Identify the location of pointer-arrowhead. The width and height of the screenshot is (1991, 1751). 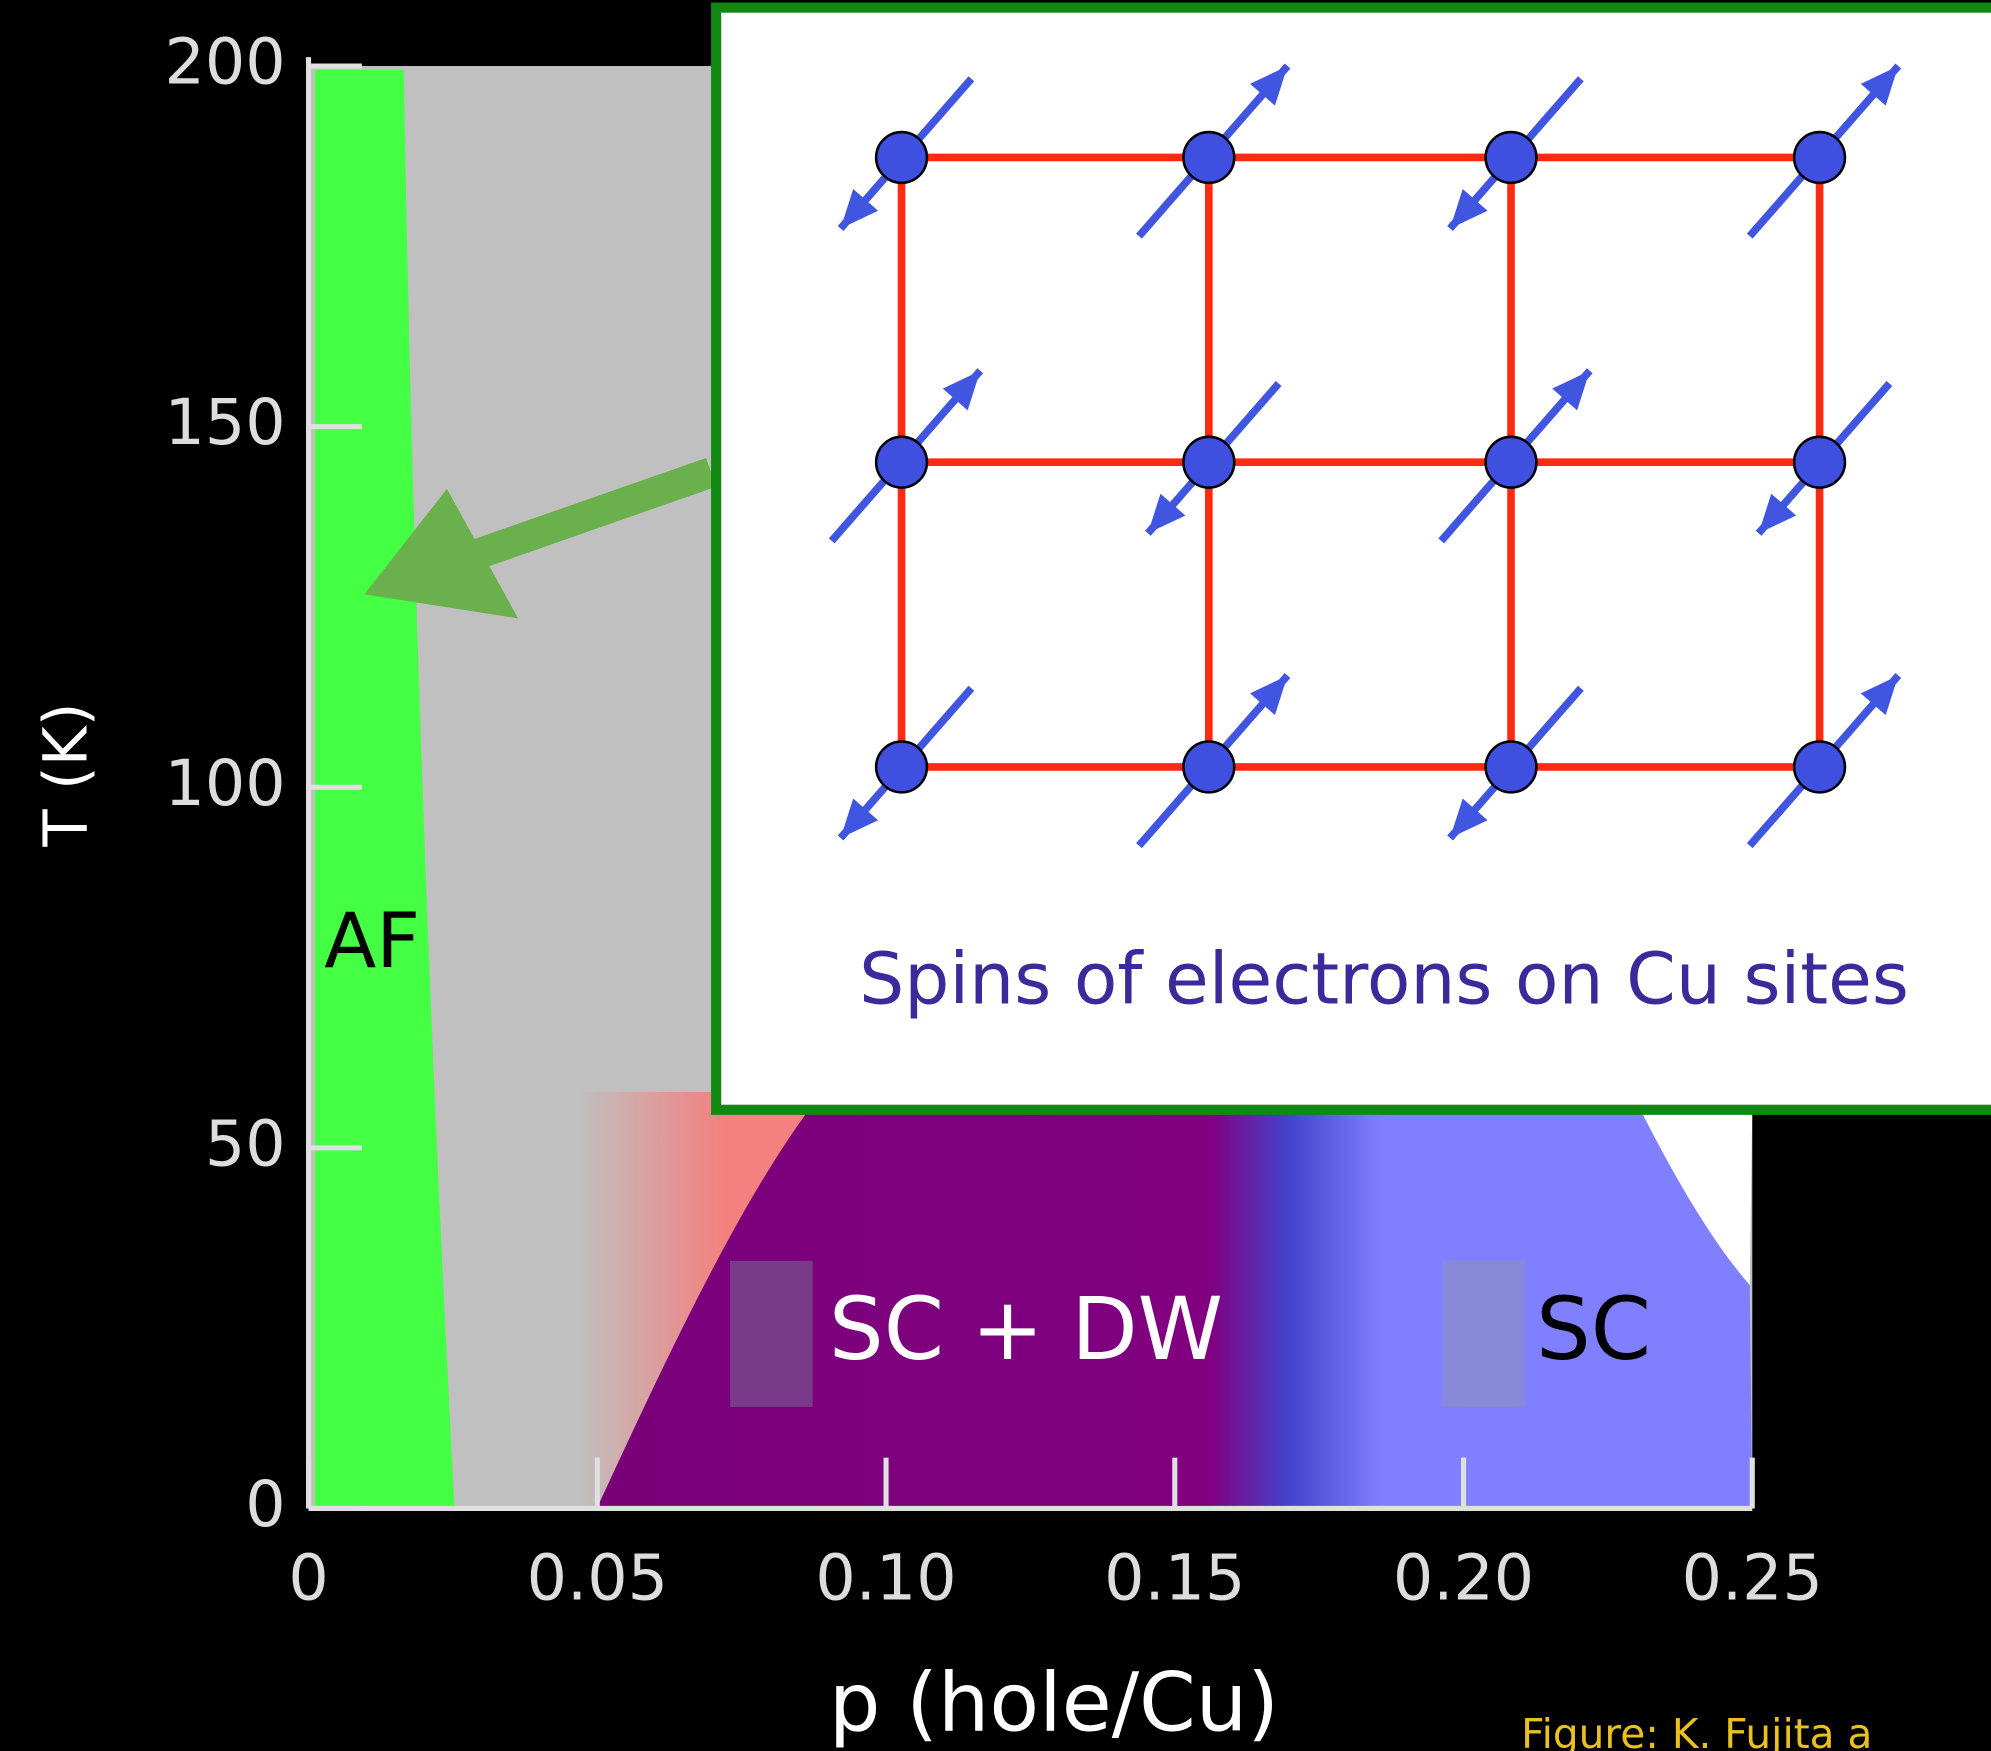
(441, 553).